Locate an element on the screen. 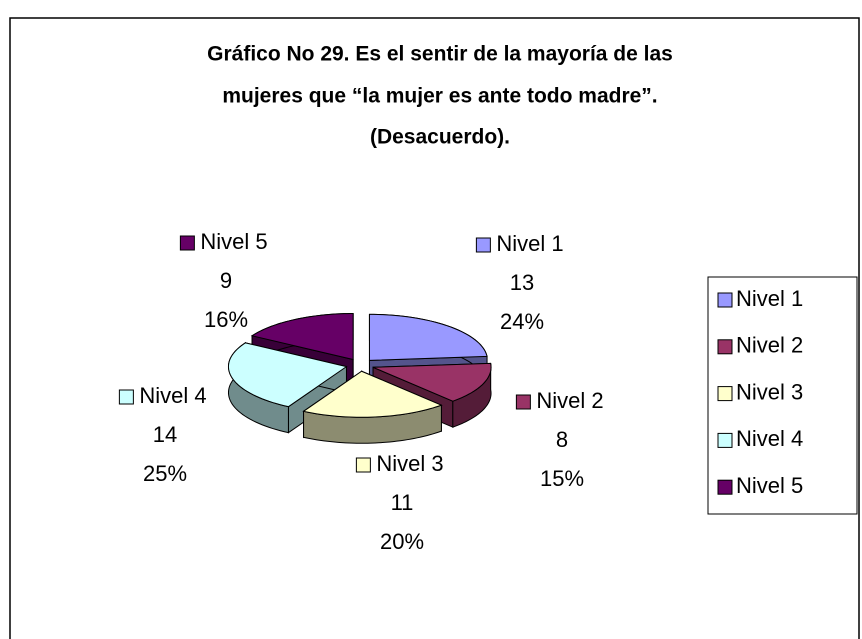 The width and height of the screenshot is (862, 639). data-label-percent: 24% is located at coordinates (522, 321).